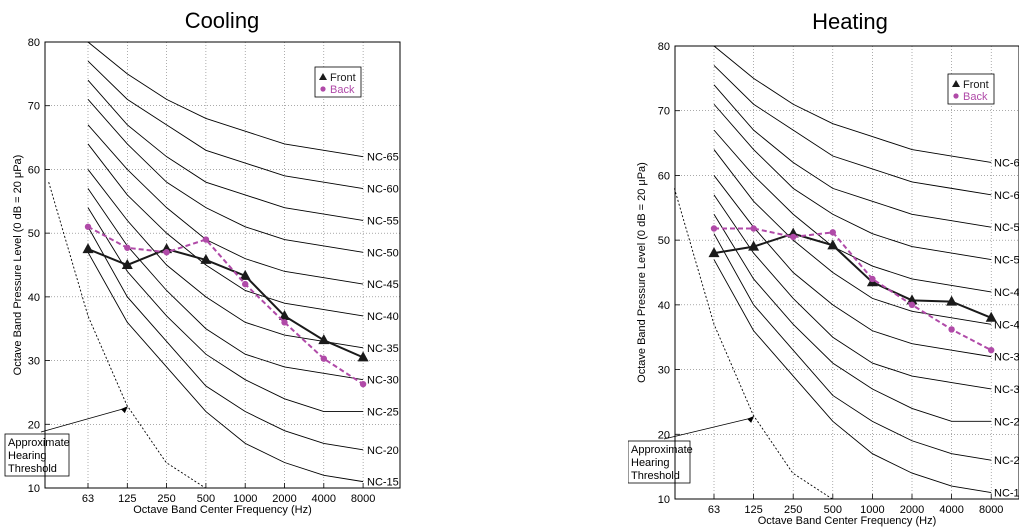 The height and width of the screenshot is (529, 1019). What do you see at coordinates (383, 483) in the screenshot?
I see `nc-curve-label: NC-15` at bounding box center [383, 483].